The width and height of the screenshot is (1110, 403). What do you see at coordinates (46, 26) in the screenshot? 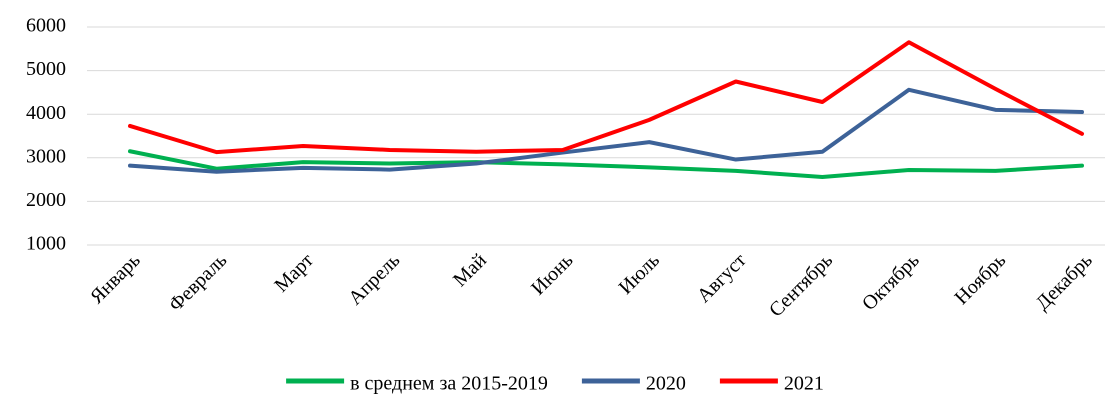
I see `y-tick-label: 6000` at bounding box center [46, 26].